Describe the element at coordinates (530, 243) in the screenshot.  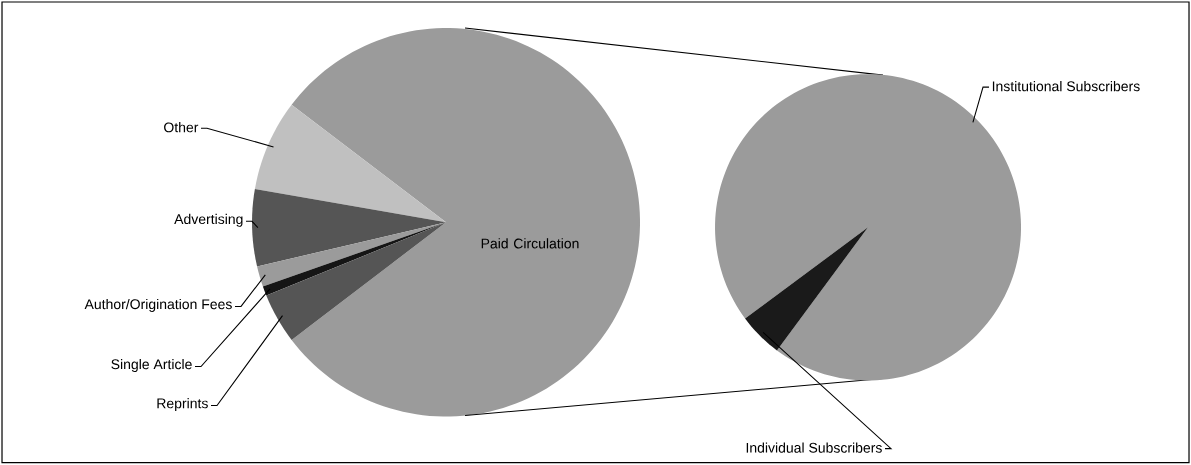
I see `slice-label: Paid Circulation` at that location.